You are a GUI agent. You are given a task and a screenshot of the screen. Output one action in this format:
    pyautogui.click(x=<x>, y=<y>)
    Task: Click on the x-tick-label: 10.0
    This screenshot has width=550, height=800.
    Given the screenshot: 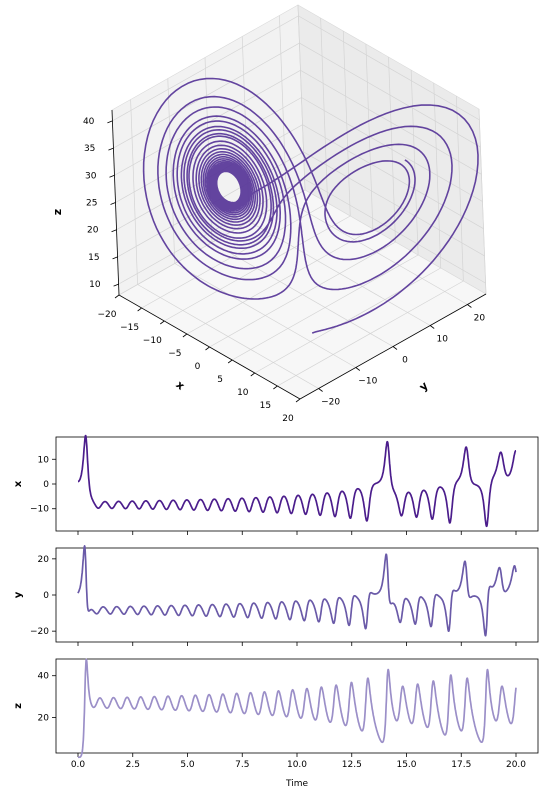 What is the action you would take?
    pyautogui.click(x=297, y=765)
    